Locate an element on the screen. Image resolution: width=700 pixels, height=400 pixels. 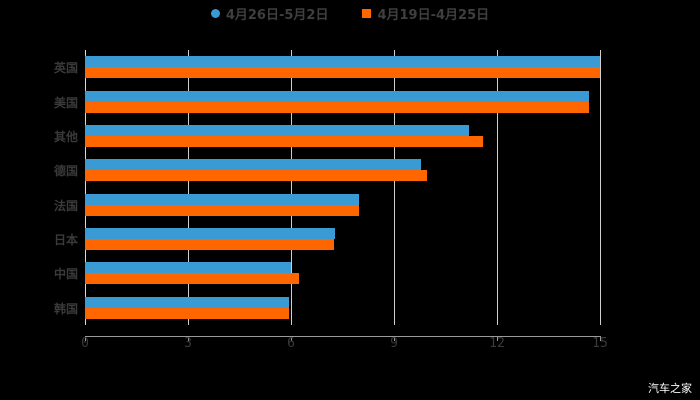
y-category-label: 日本 is located at coordinates (65, 240).